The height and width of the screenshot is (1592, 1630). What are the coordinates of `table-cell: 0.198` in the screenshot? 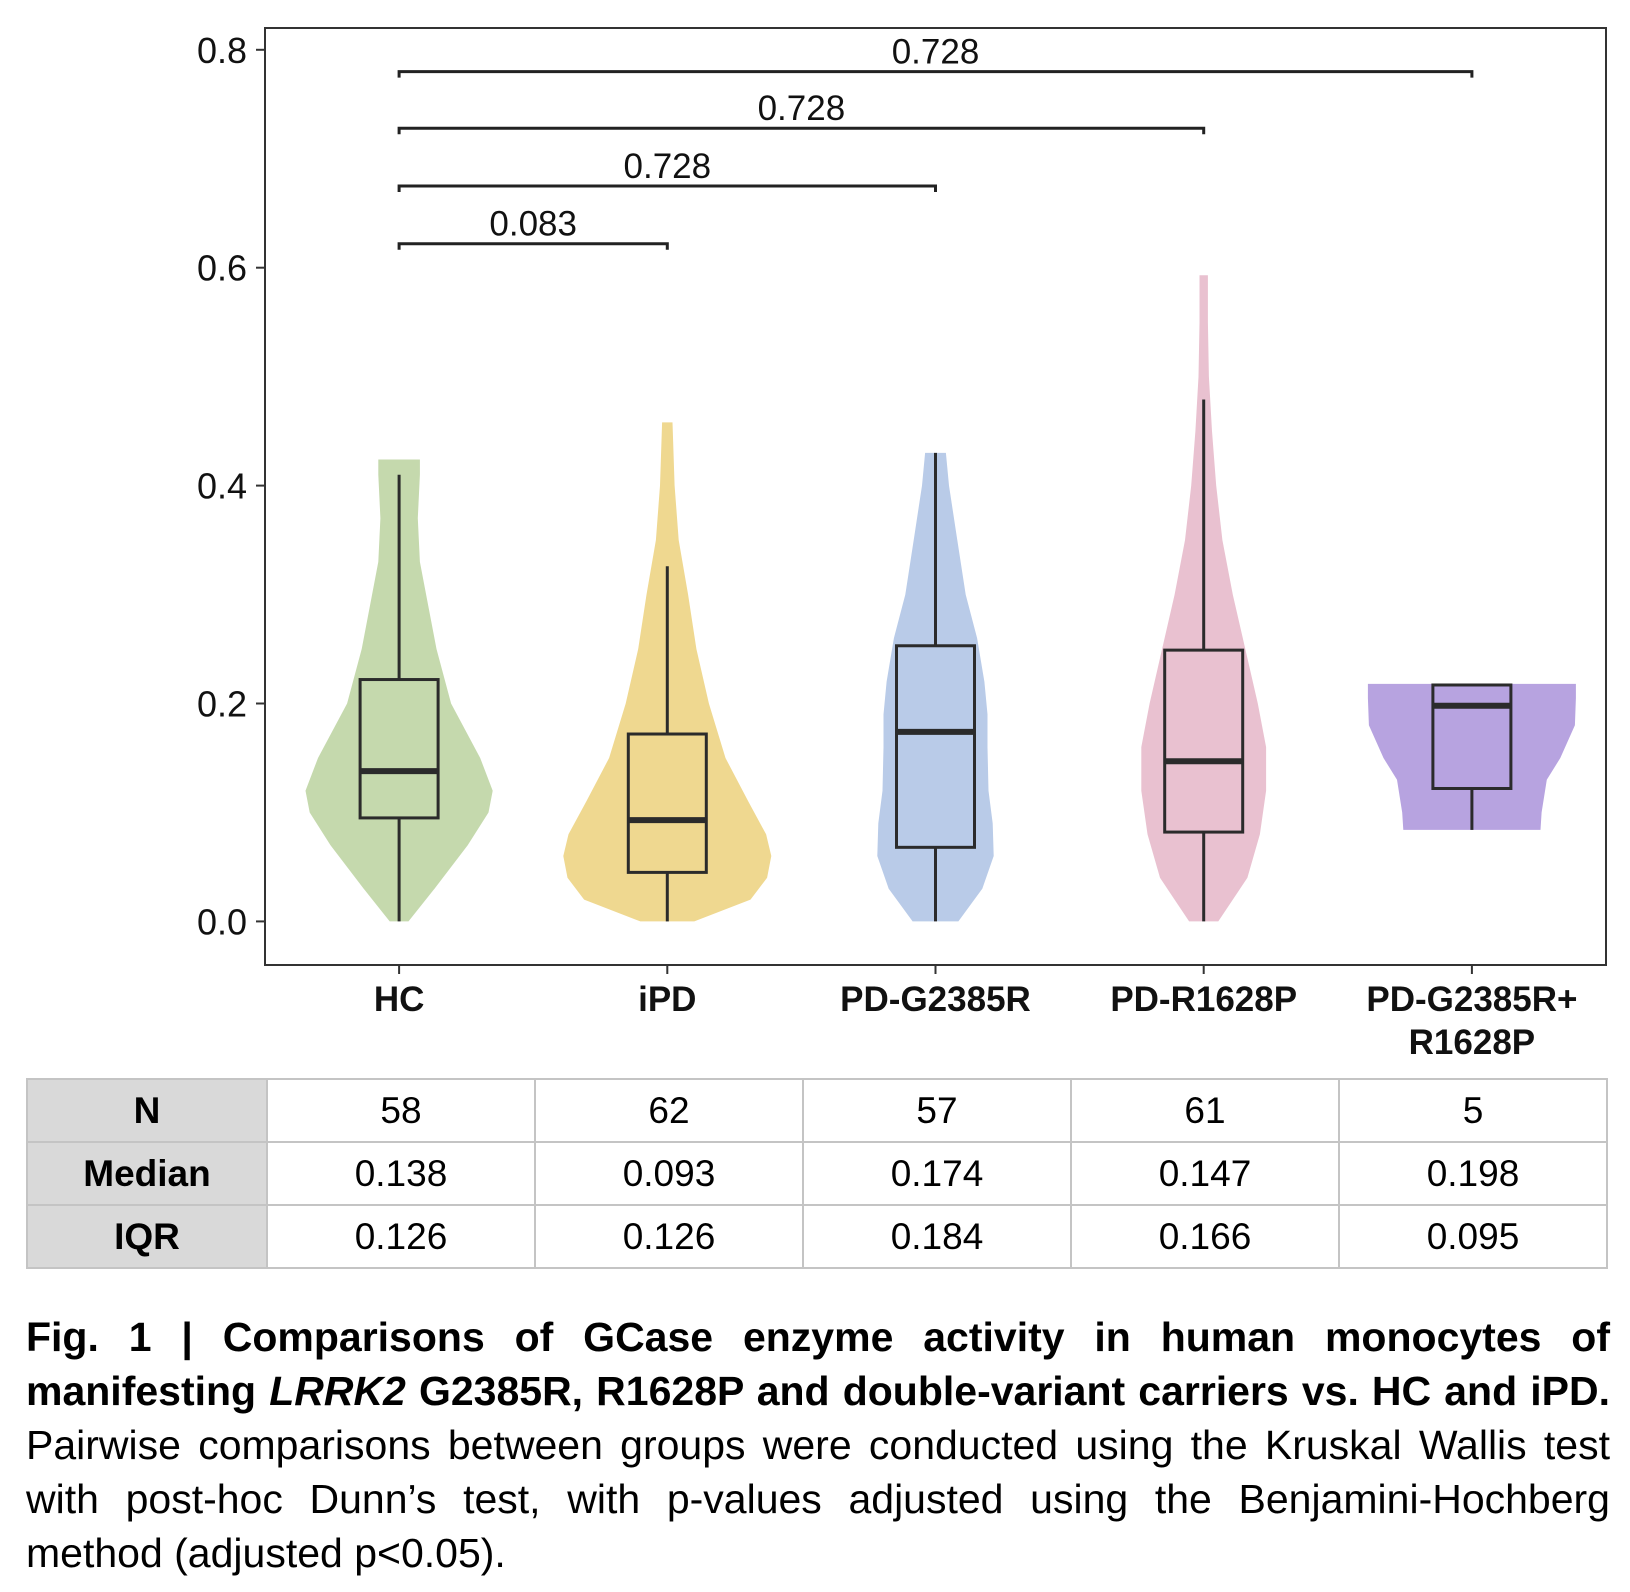 It's located at (1473, 1173).